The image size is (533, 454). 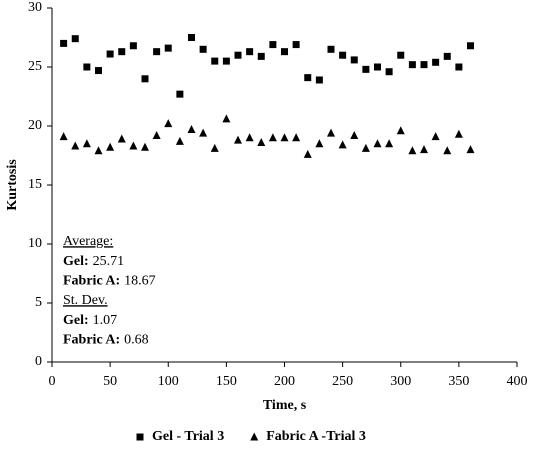 I want to click on annotation-value: 1.07, so click(x=105, y=320).